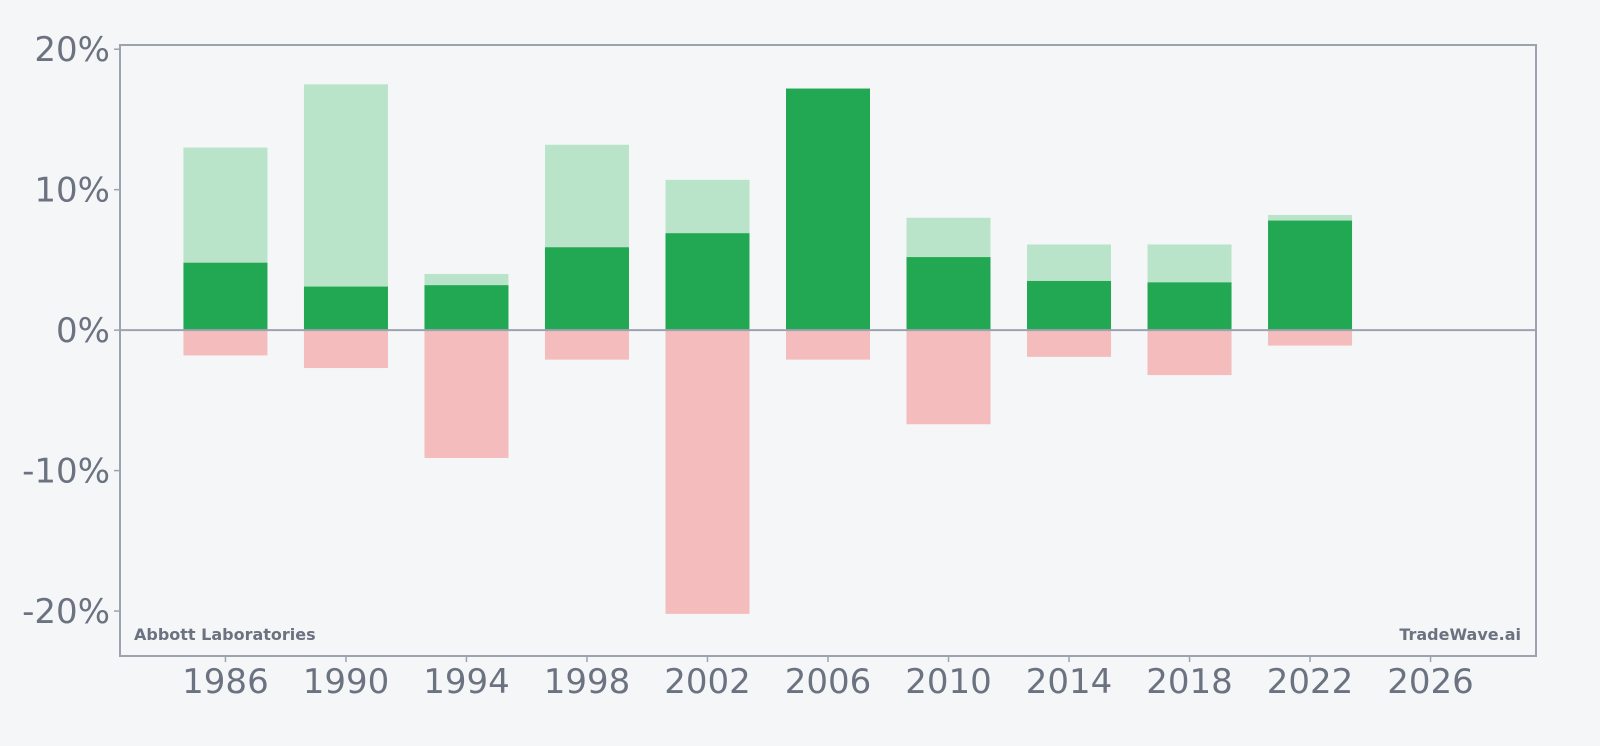 This screenshot has width=1600, height=746. I want to click on bar-main-2002, so click(707, 282).